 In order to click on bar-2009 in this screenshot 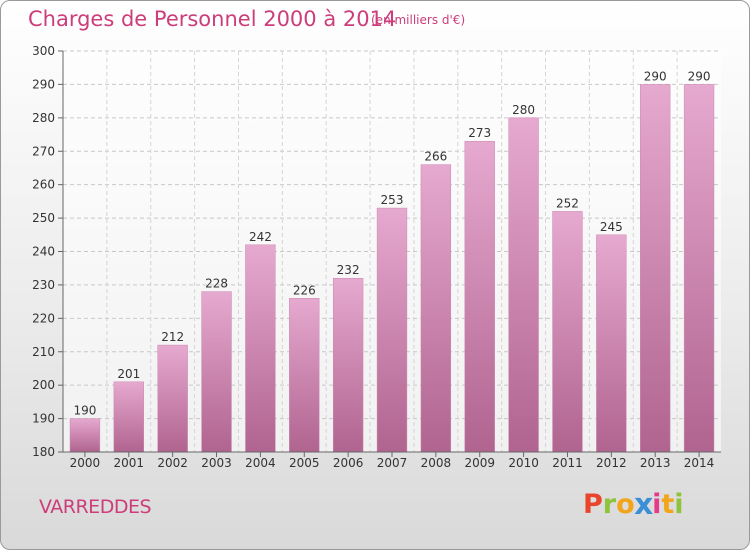, I will do `click(479, 296)`.